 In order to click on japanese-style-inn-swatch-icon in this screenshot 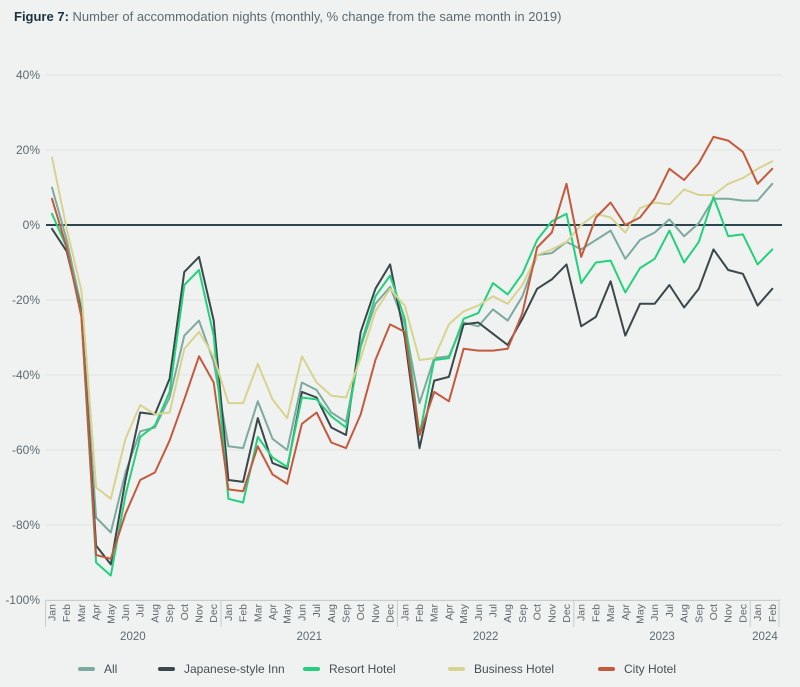, I will do `click(166, 669)`.